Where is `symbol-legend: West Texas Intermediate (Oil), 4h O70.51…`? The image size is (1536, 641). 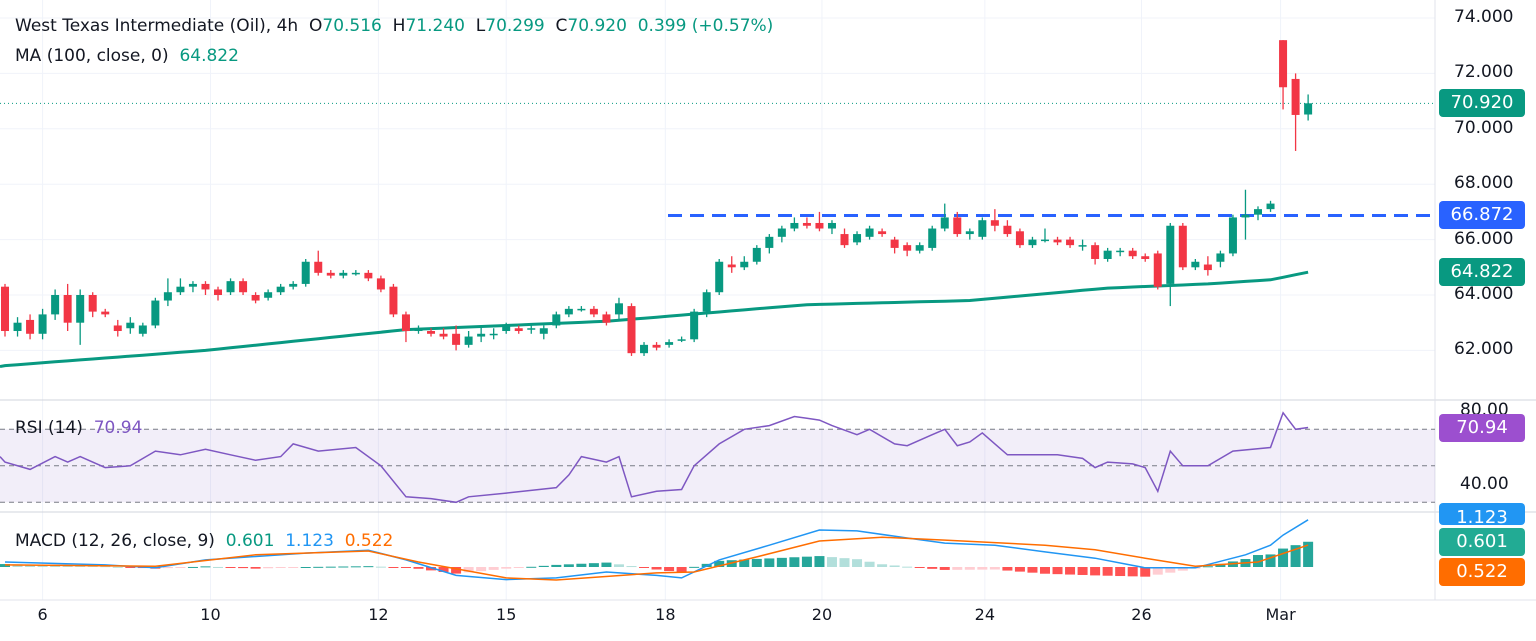
symbol-legend: West Texas Intermediate (Oil), 4h O70.51… is located at coordinates (394, 26).